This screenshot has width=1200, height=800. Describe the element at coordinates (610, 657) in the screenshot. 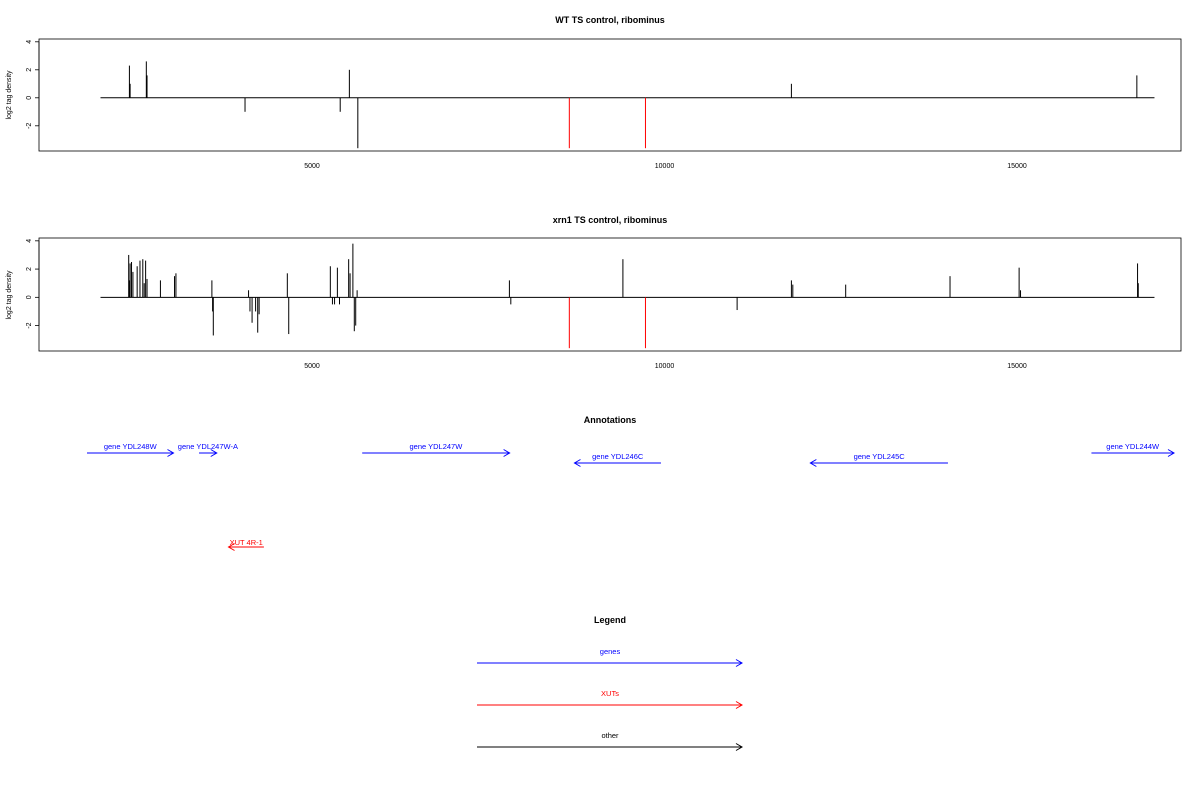

I see `legend-item: genes` at that location.